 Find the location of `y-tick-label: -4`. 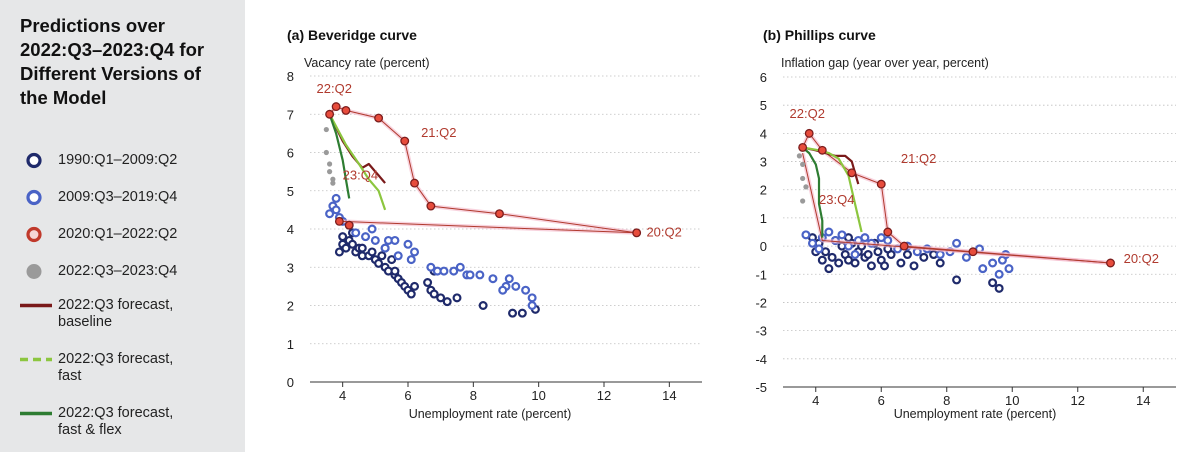

y-tick-label: -4 is located at coordinates (761, 359).